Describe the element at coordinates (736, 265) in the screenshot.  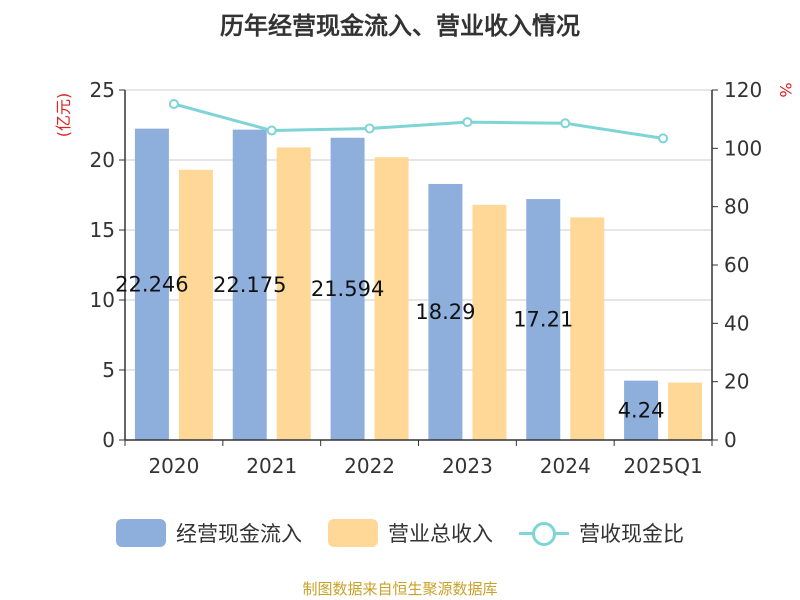
I see `right-axis-tick-label: 60` at that location.